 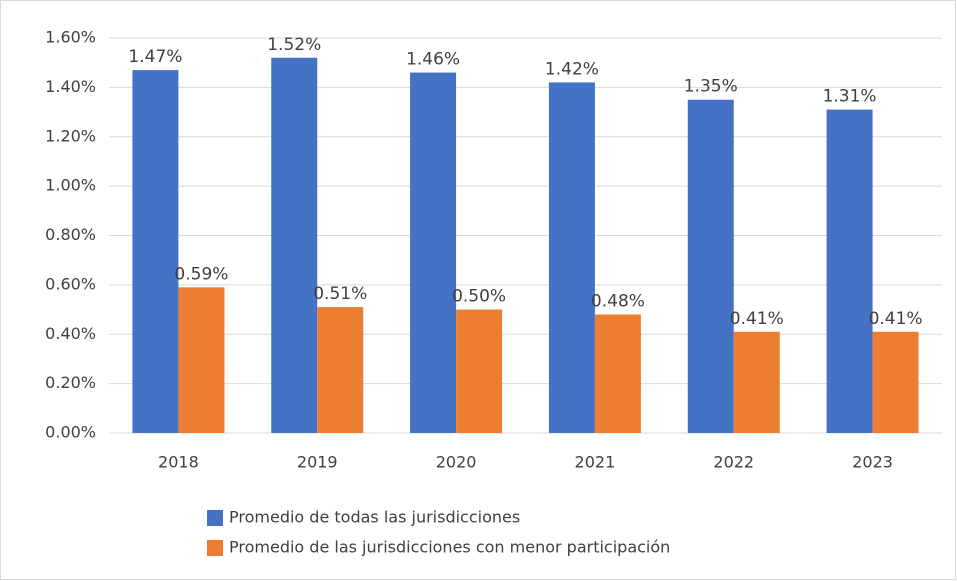 What do you see at coordinates (340, 294) in the screenshot?
I see `value-label: 0.51%` at bounding box center [340, 294].